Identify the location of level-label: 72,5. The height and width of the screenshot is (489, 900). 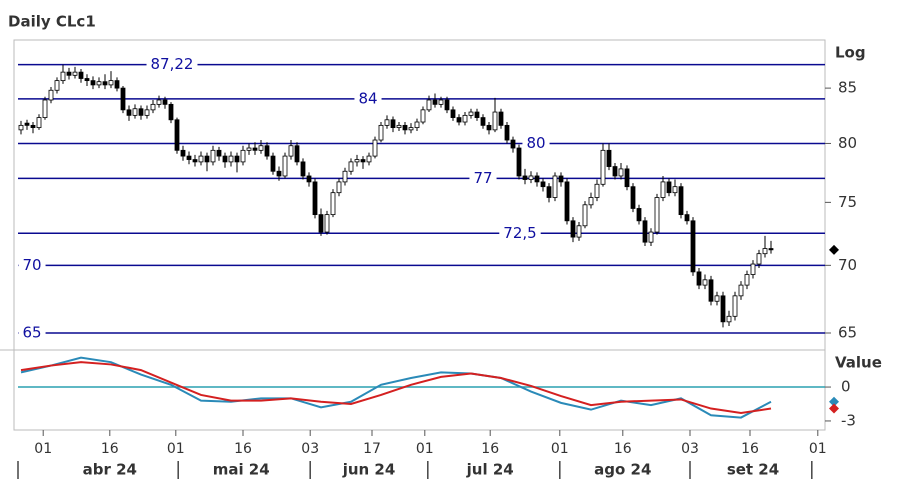
(519, 233).